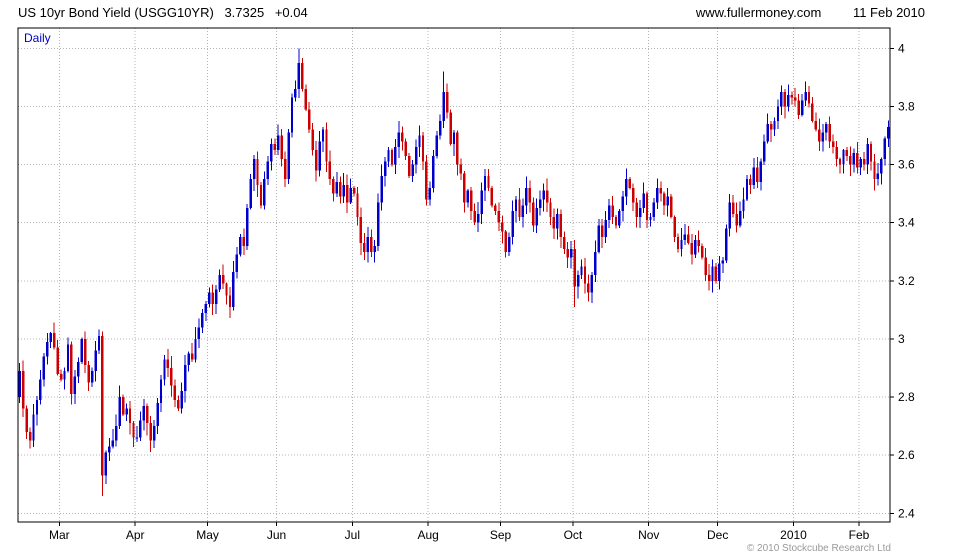 Image resolution: width=980 pixels, height=560 pixels. I want to click on y-axis-label: 2.8, so click(906, 397).